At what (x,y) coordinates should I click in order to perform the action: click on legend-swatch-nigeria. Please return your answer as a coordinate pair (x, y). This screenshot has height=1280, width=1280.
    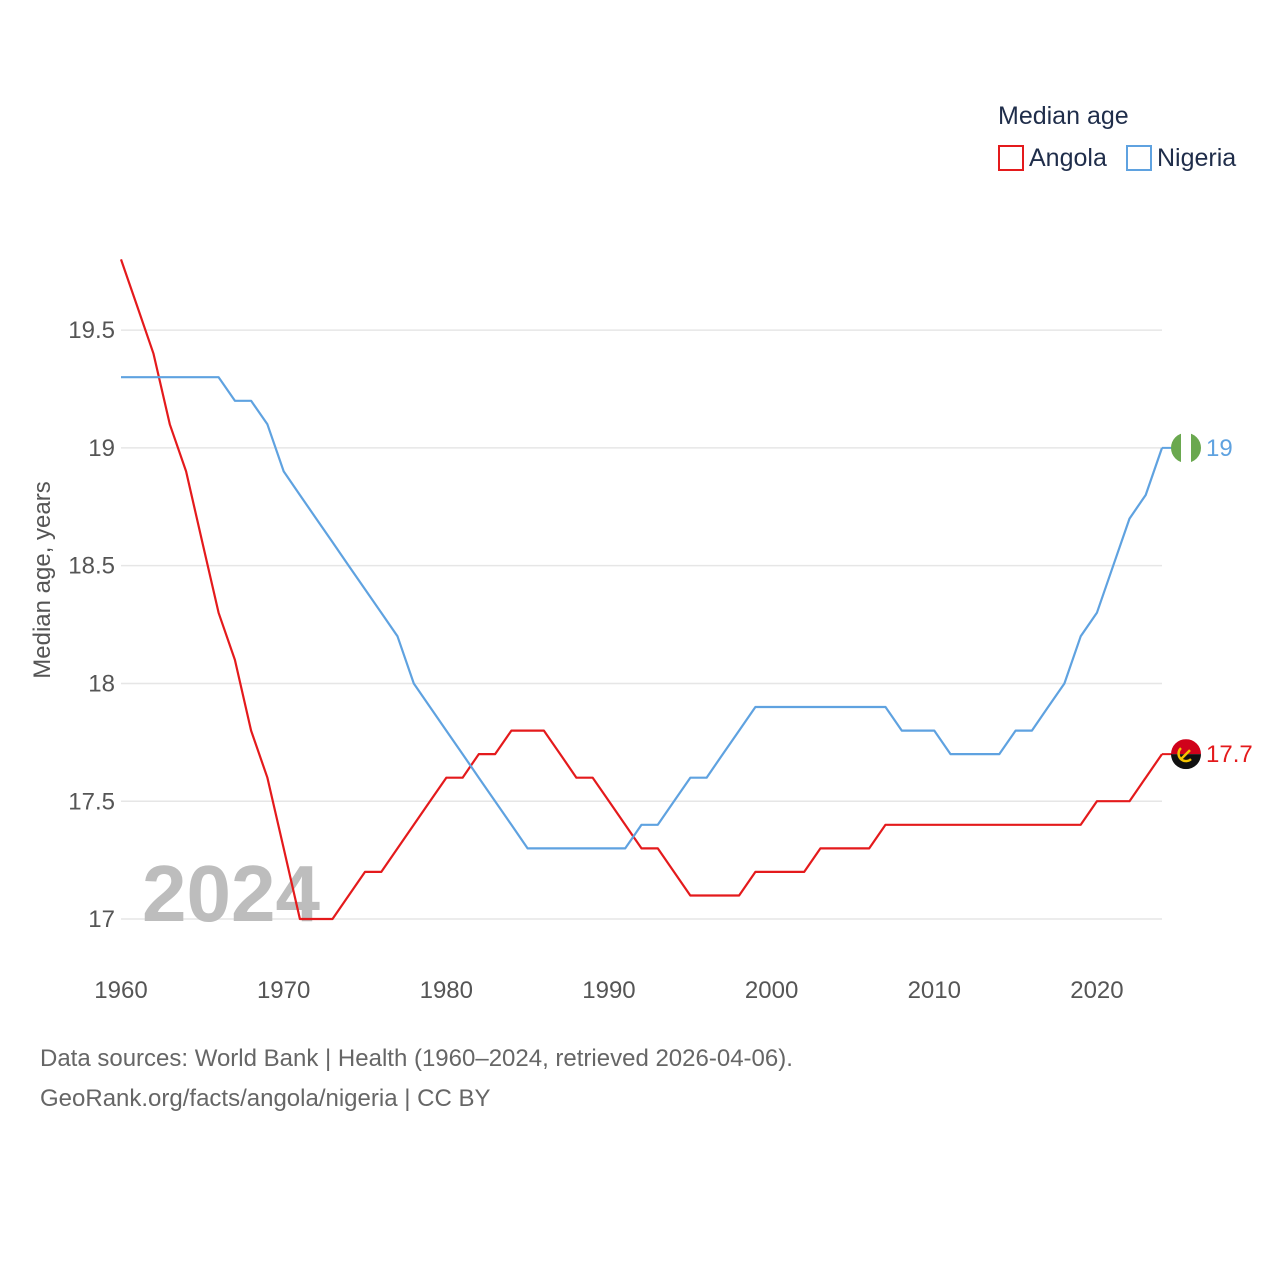
    Looking at the image, I should click on (1139, 158).